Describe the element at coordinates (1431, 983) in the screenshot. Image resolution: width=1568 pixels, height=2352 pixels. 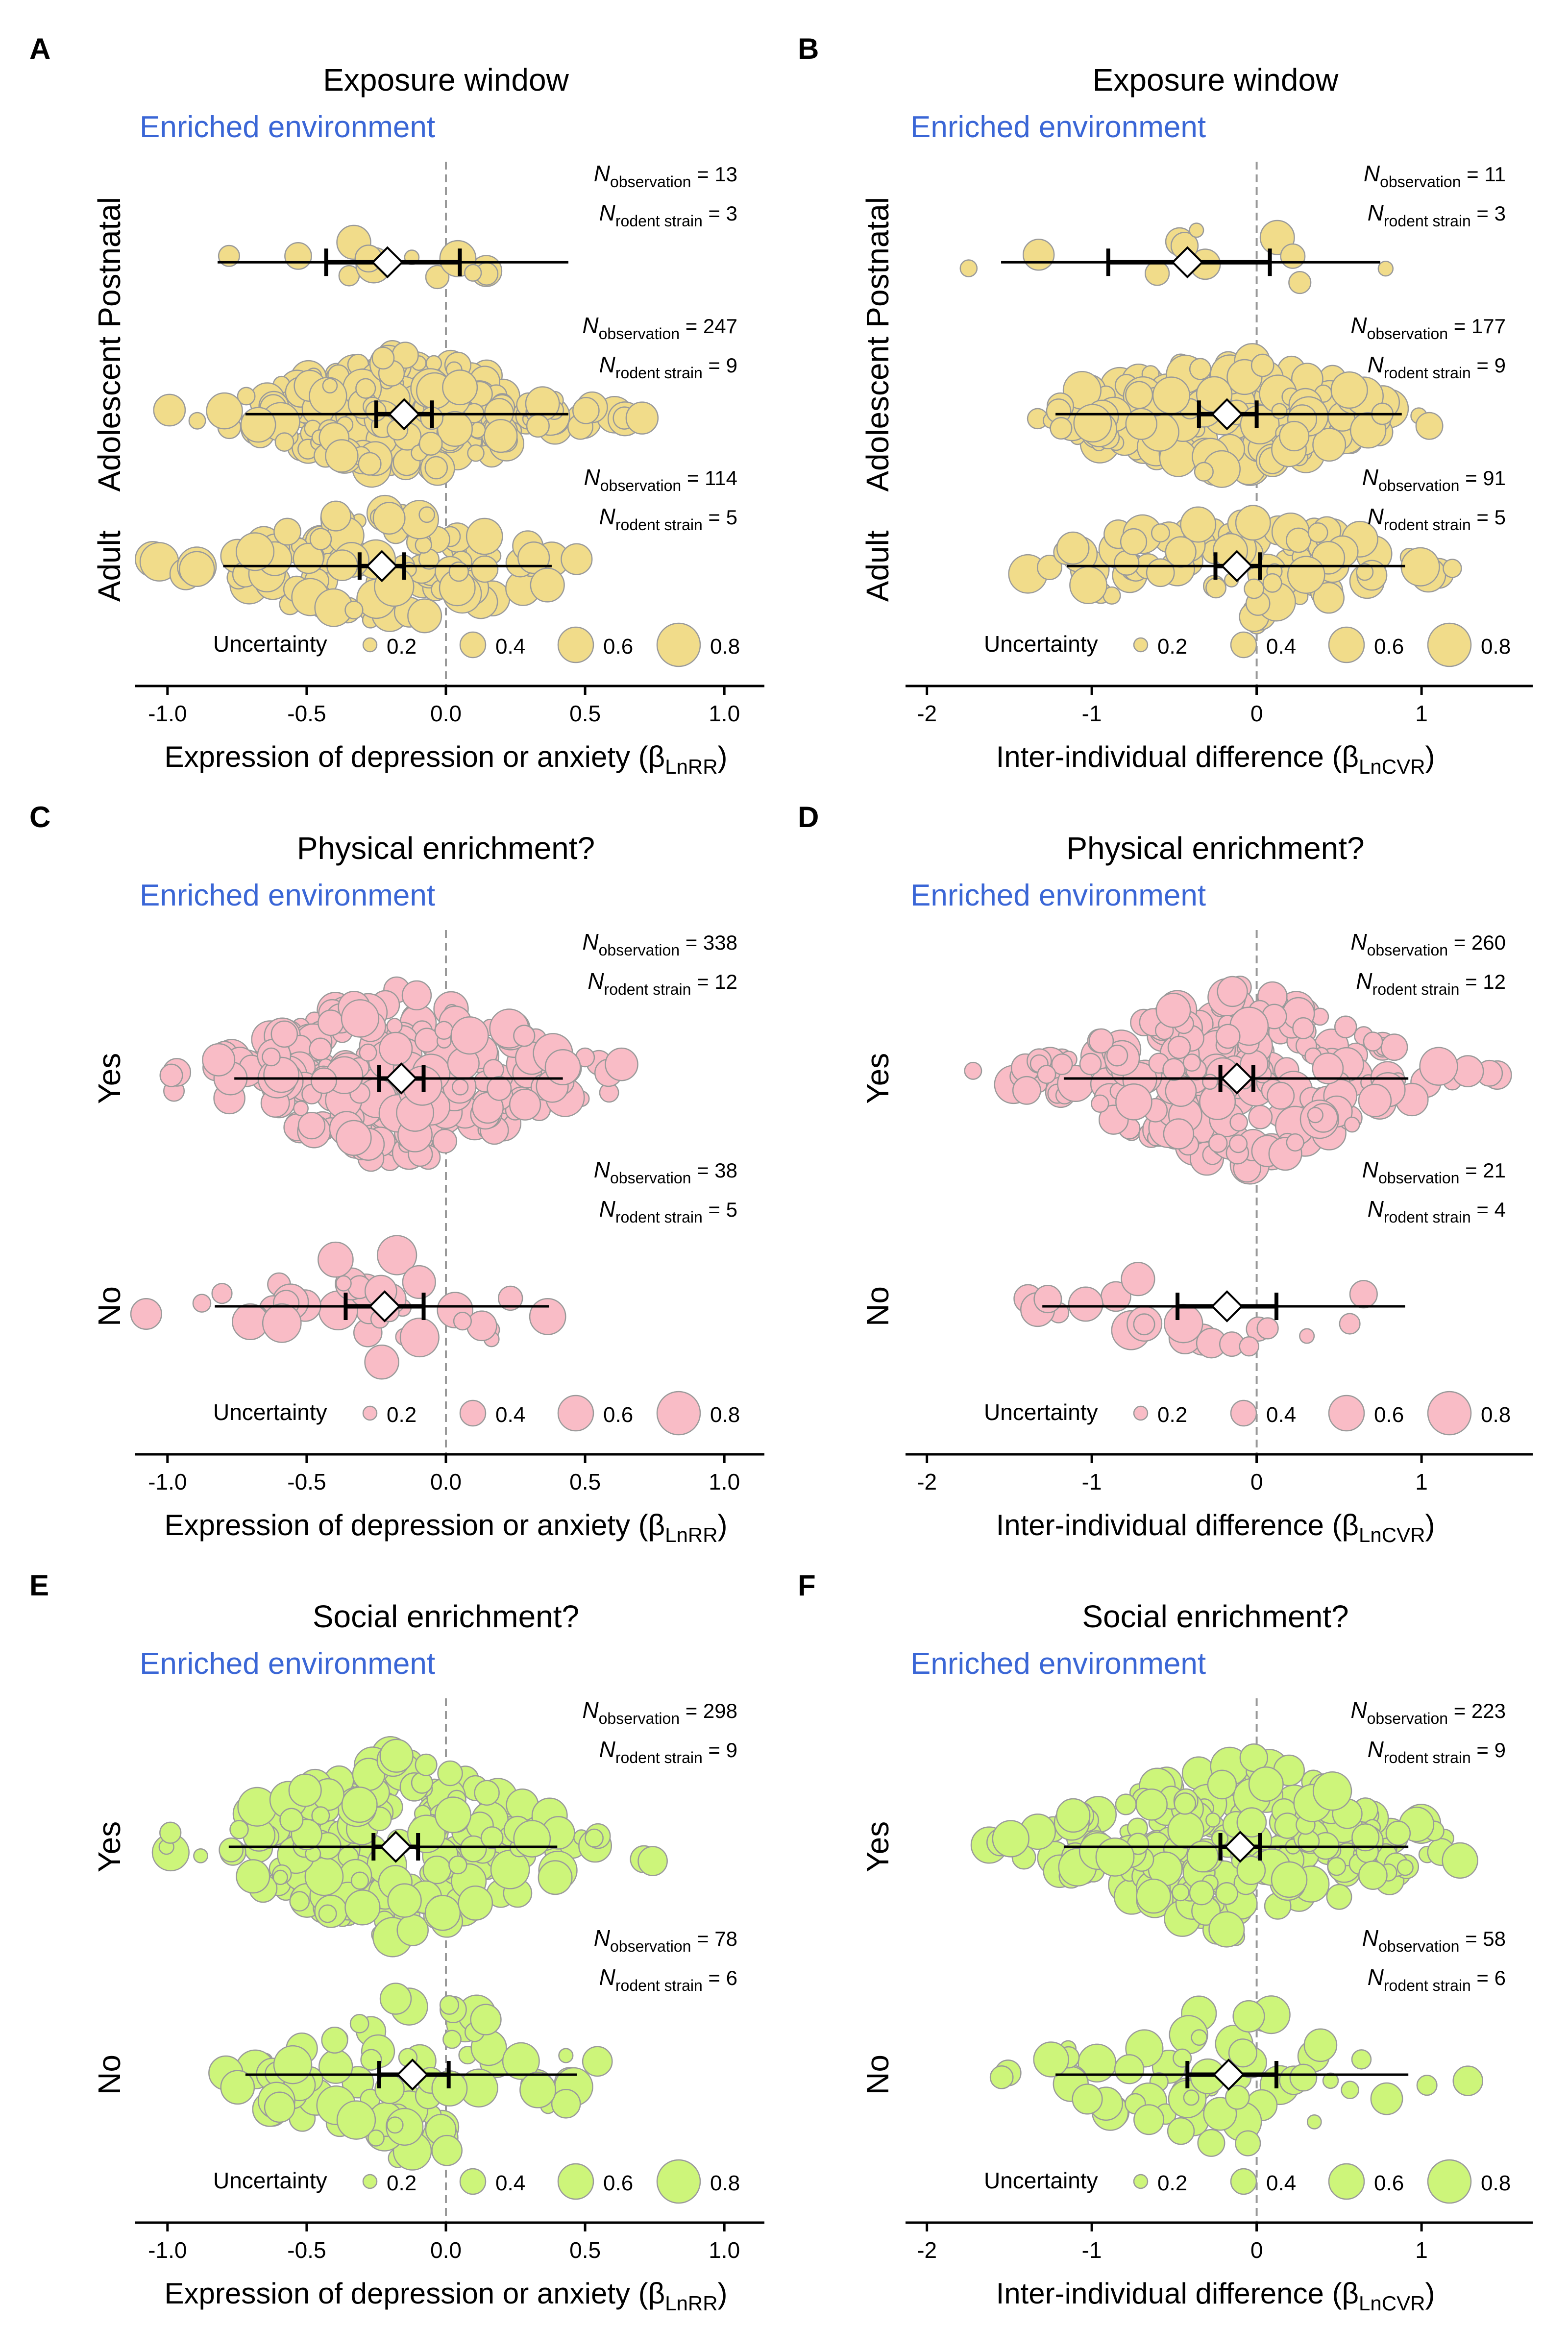
I see `n-rodent-strain-label: Nrodent strain = 12` at that location.